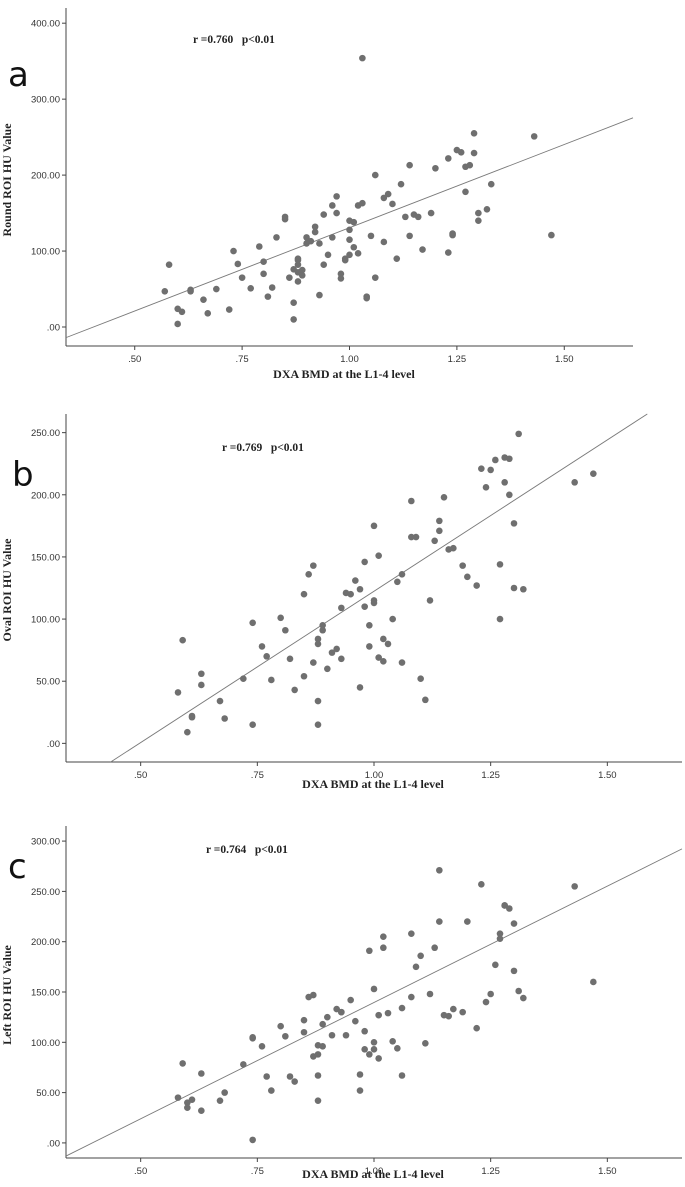 The width and height of the screenshot is (685, 1187). I want to click on y-tick-label: 50.00, so click(48, 682).